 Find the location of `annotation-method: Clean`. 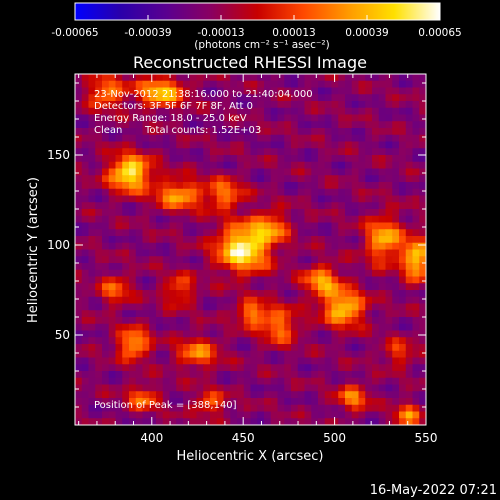

annotation-method: Clean is located at coordinates (108, 130).